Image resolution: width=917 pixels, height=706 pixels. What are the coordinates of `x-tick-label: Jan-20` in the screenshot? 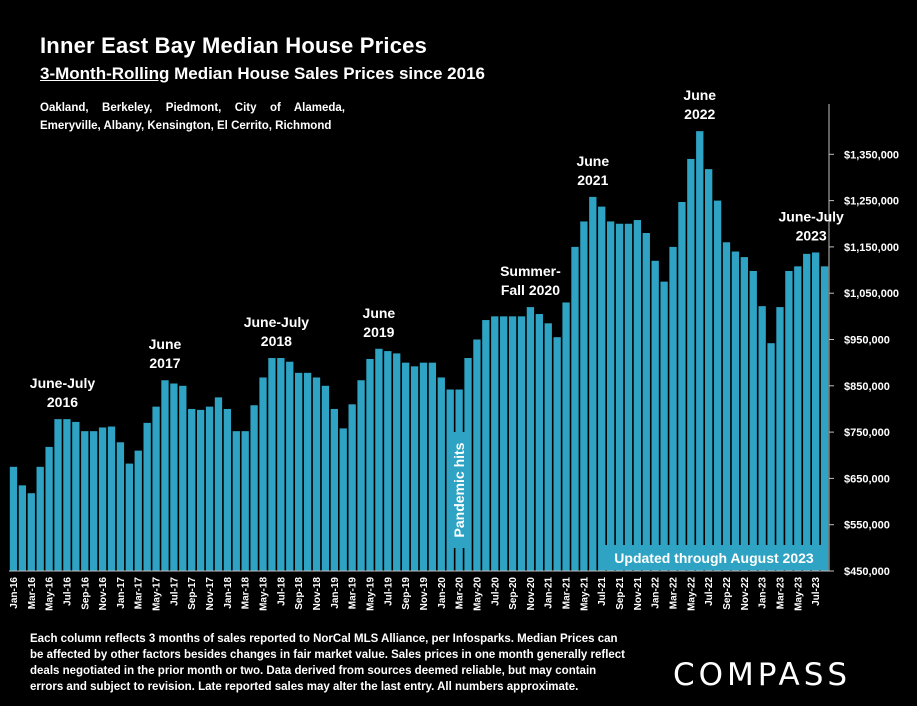 It's located at (442, 593).